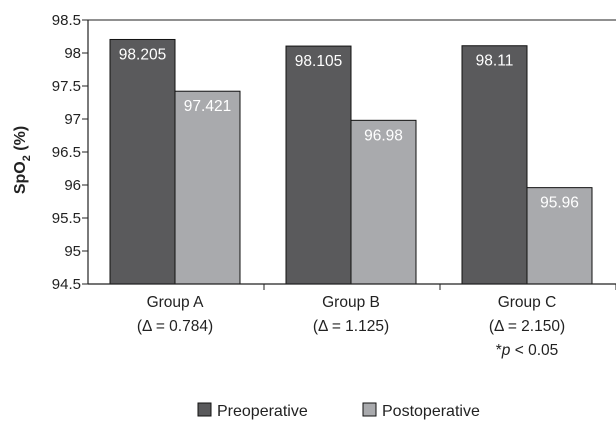 Image resolution: width=616 pixels, height=423 pixels. Describe the element at coordinates (262, 411) in the screenshot. I see `legend-label-preoperative: Preoperative` at that location.